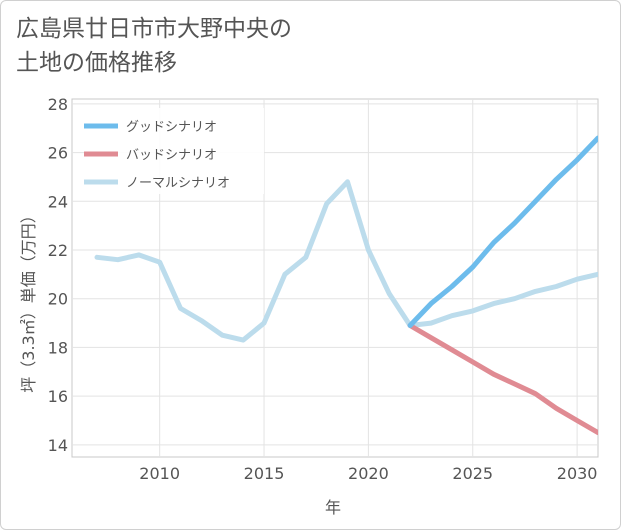 This screenshot has height=530, width=621. I want to click on legend-item-bad: バッドシナリオ, so click(150, 155).